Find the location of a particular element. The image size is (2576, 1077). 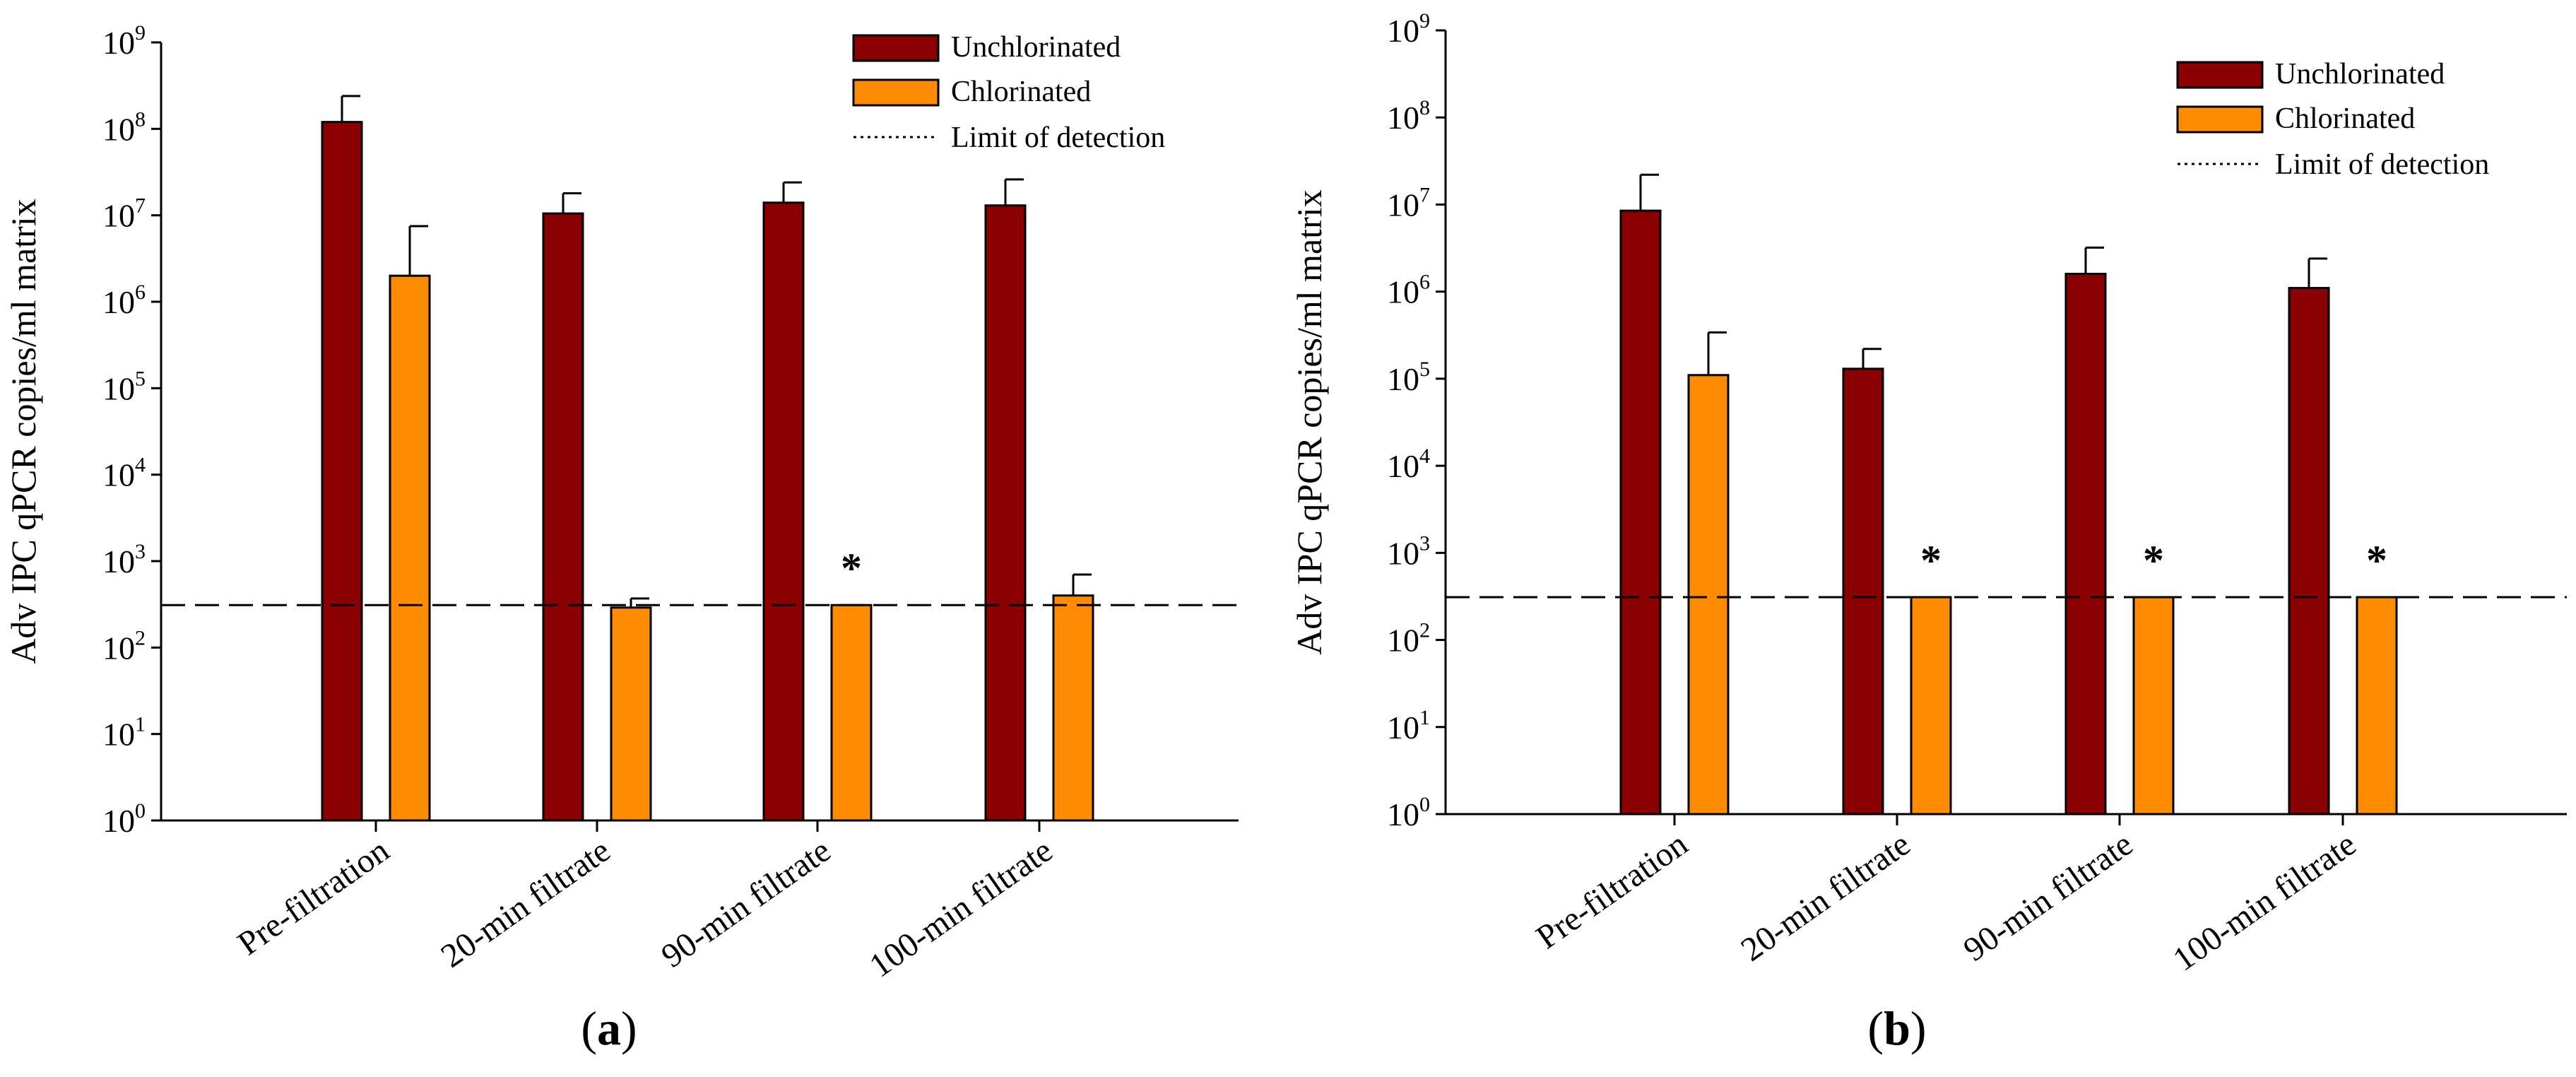

panel-label-letter: a is located at coordinates (609, 1028).